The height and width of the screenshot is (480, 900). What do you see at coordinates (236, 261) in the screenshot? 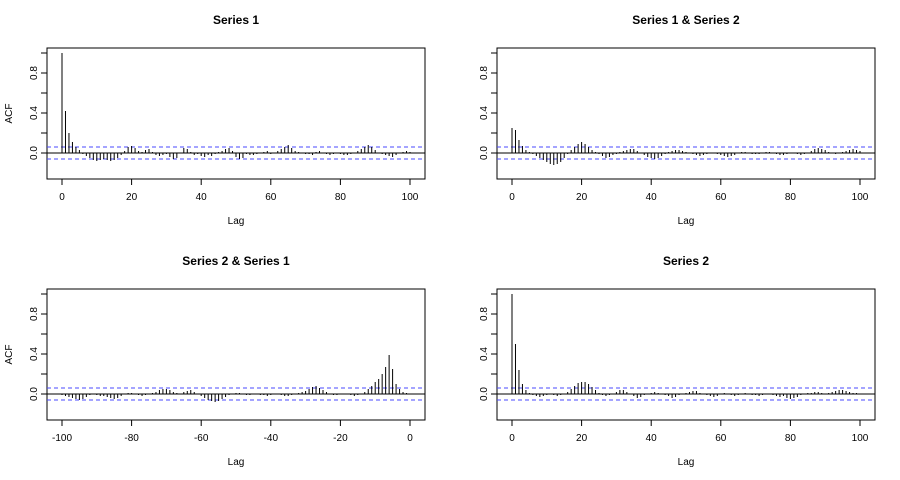
I see `panel-title: Series 2 & Series 1` at bounding box center [236, 261].